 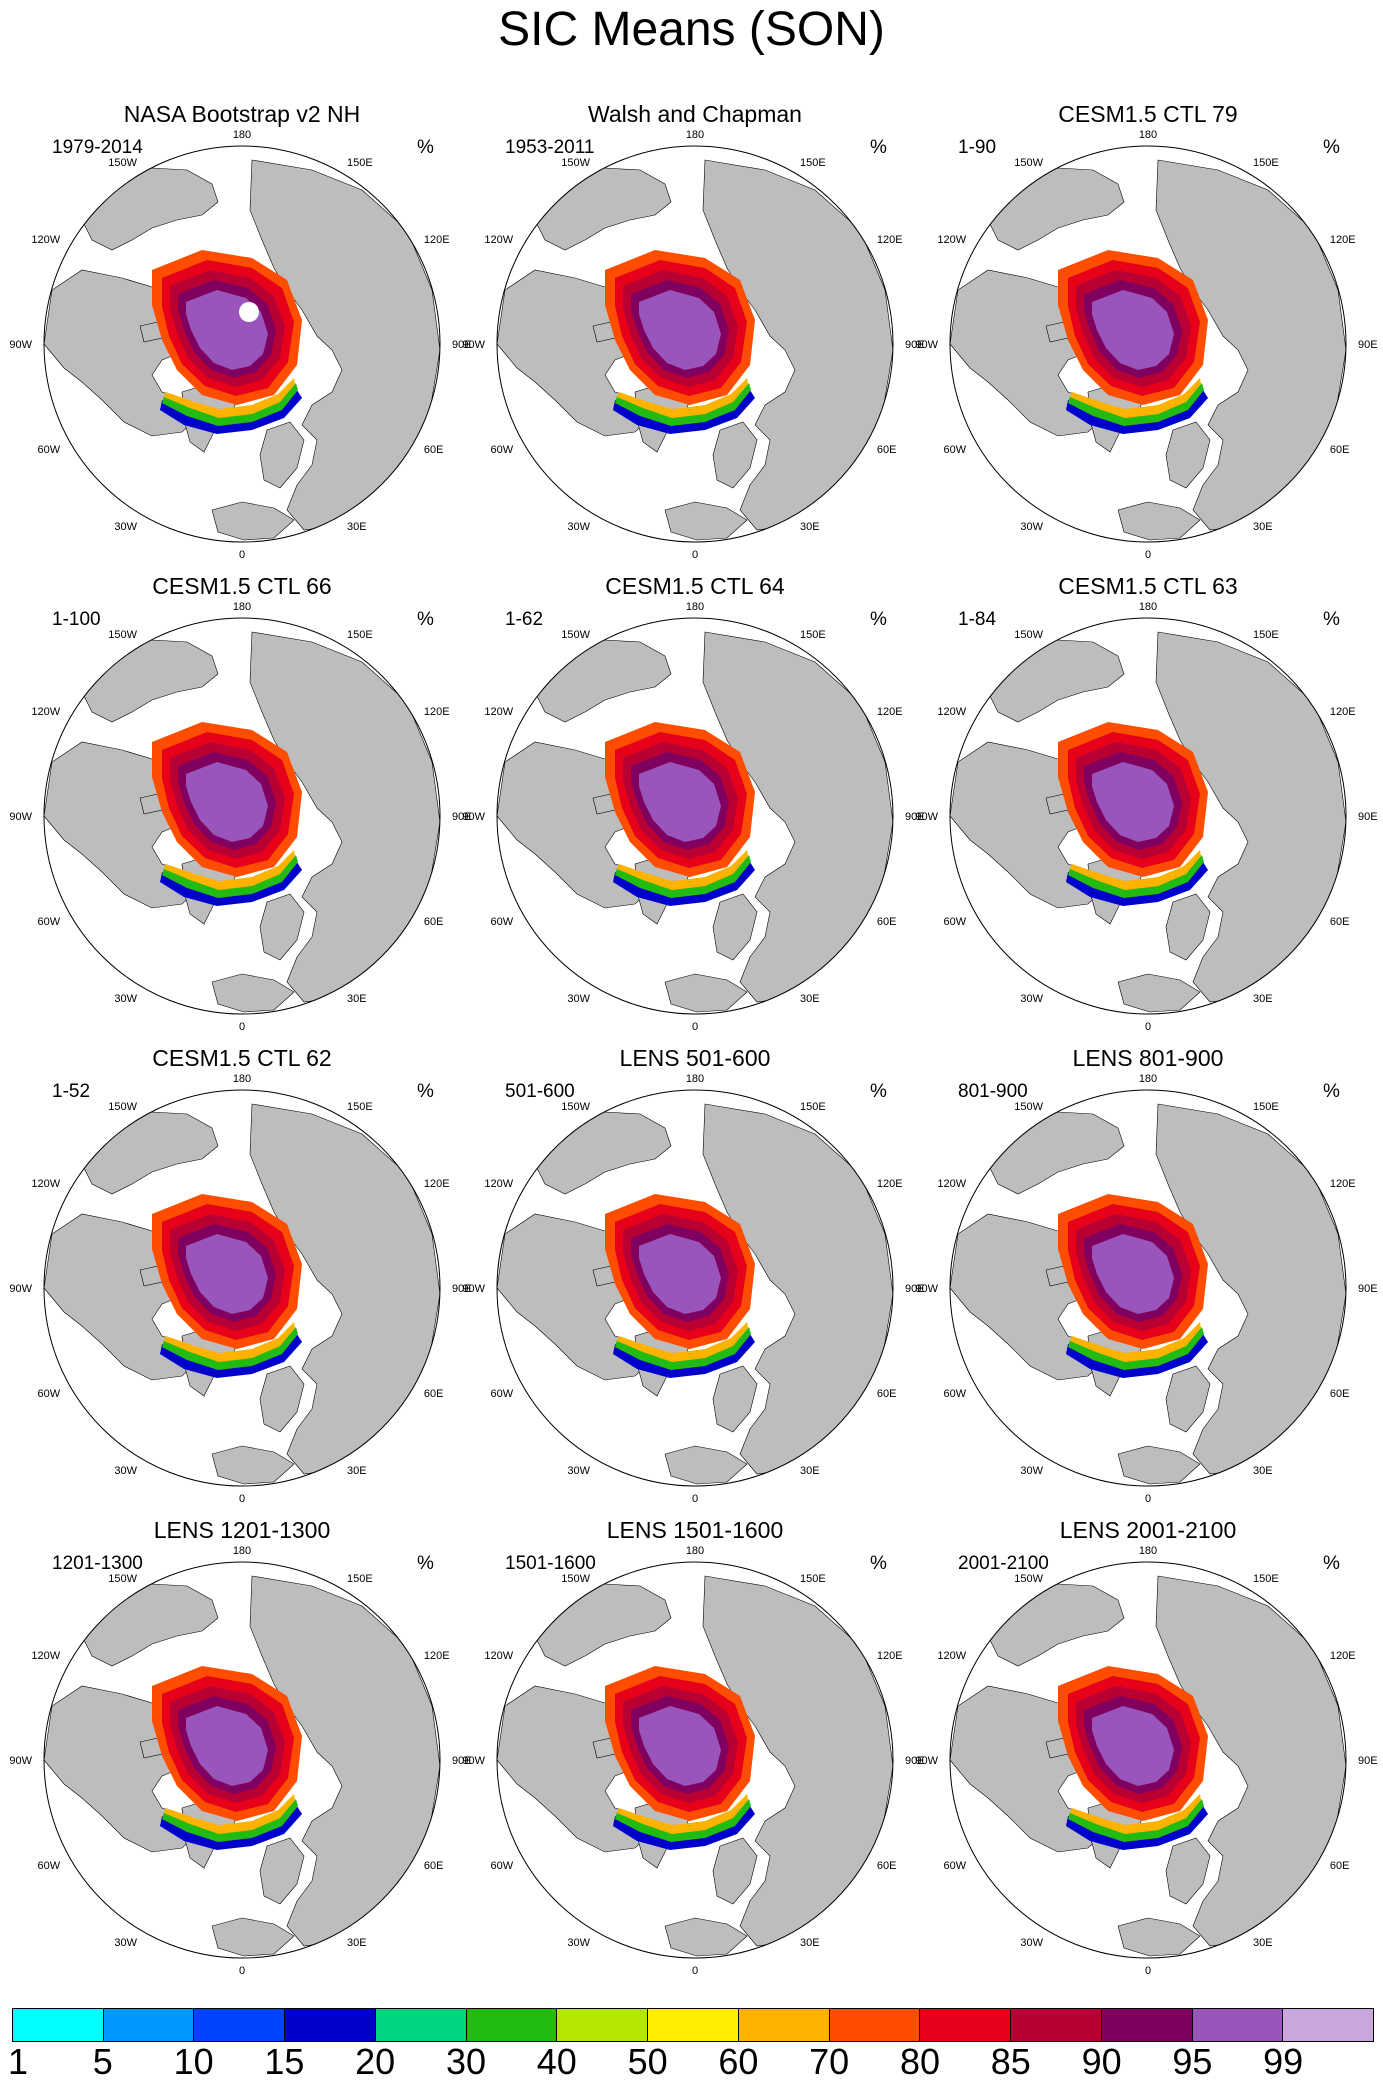 I want to click on panel-title: CESM1.5 CTL 63, so click(x=1148, y=586).